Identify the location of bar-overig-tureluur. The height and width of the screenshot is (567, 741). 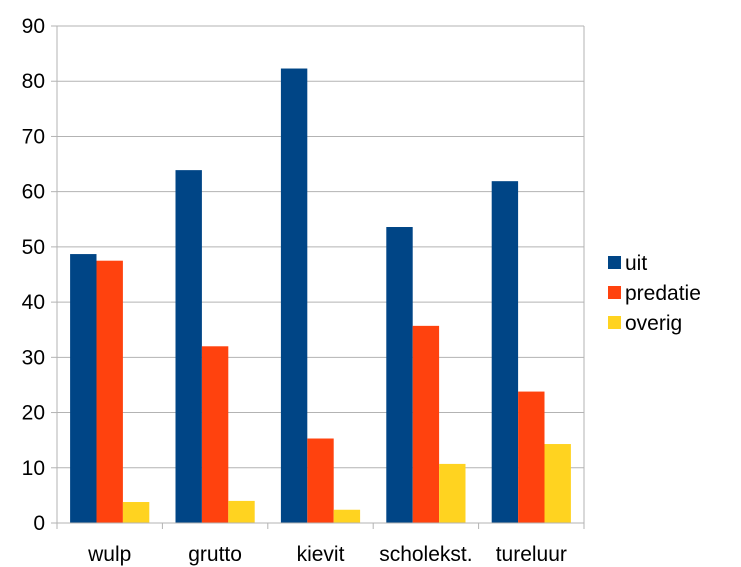
(557, 483).